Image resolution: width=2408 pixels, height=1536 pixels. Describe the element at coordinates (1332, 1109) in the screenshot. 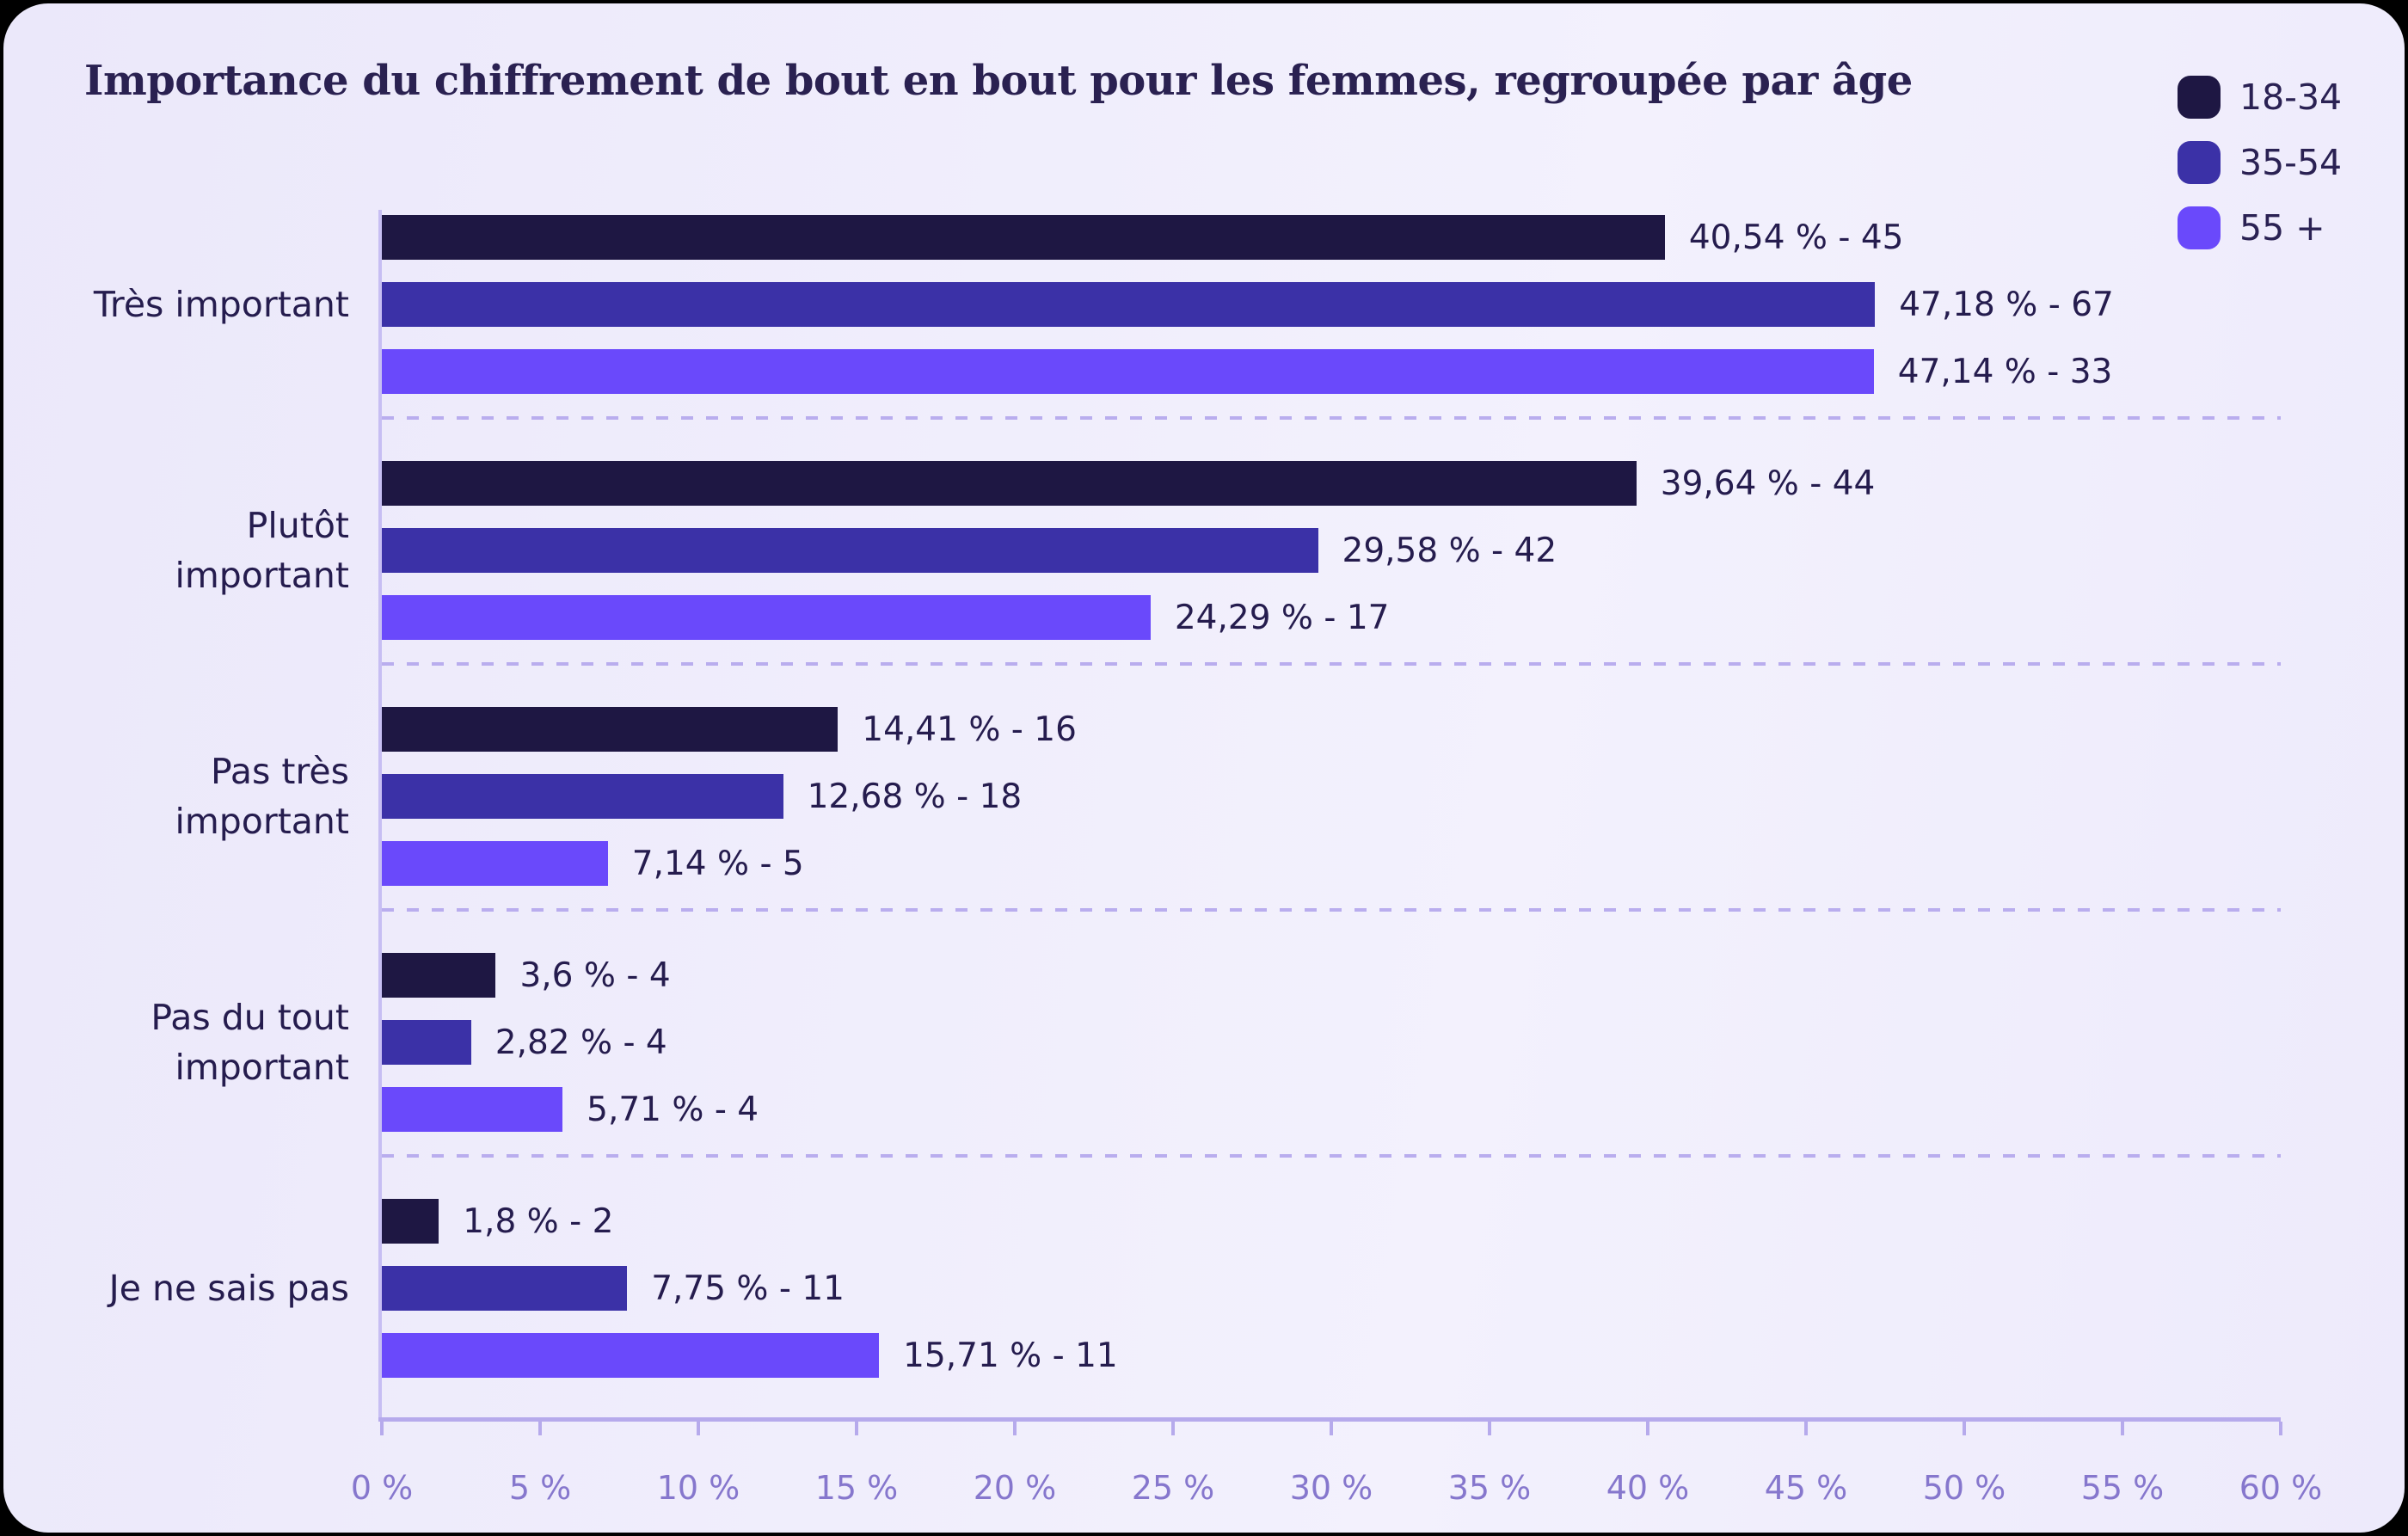

I see `bar-row: 5,71 % - 4` at that location.